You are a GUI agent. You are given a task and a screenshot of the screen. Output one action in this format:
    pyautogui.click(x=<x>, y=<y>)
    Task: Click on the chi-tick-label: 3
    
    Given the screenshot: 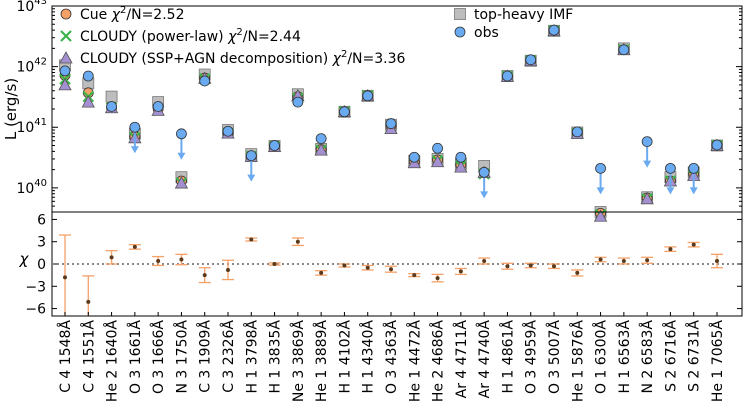 What is the action you would take?
    pyautogui.click(x=41, y=243)
    